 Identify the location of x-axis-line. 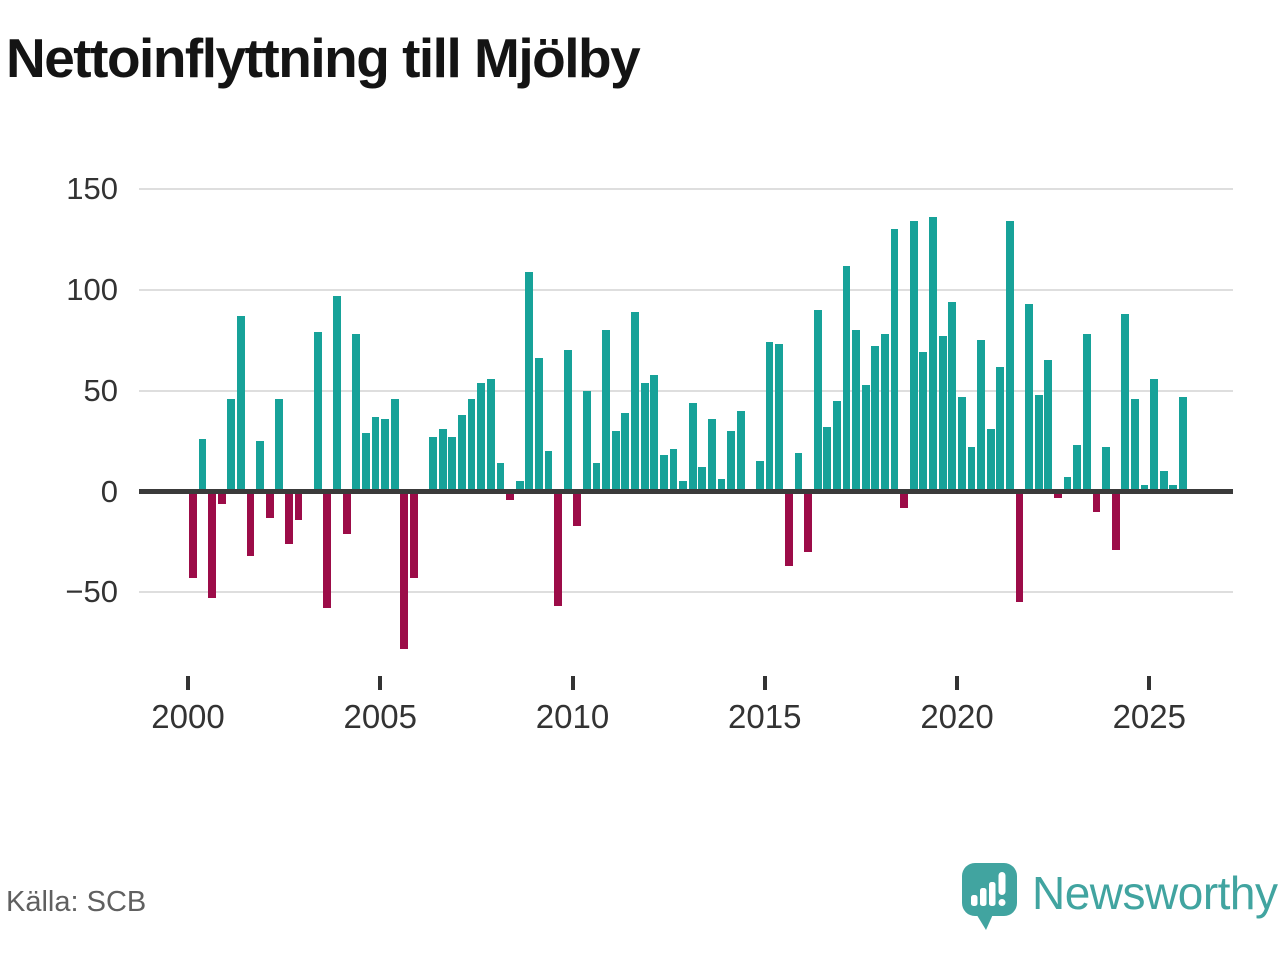
(686, 491).